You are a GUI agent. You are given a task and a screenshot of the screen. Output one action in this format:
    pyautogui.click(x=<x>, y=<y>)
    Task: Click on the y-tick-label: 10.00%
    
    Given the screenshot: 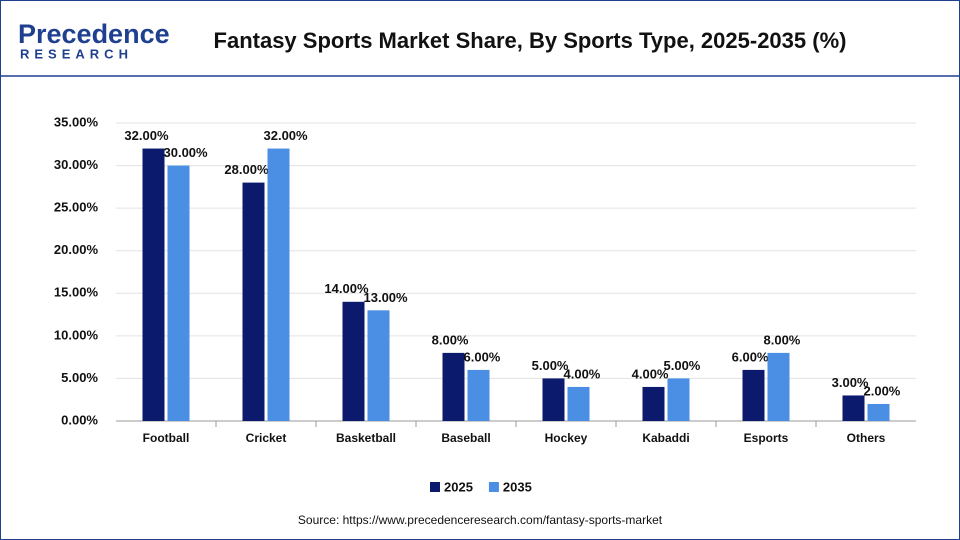 What is the action you would take?
    pyautogui.click(x=76, y=334)
    